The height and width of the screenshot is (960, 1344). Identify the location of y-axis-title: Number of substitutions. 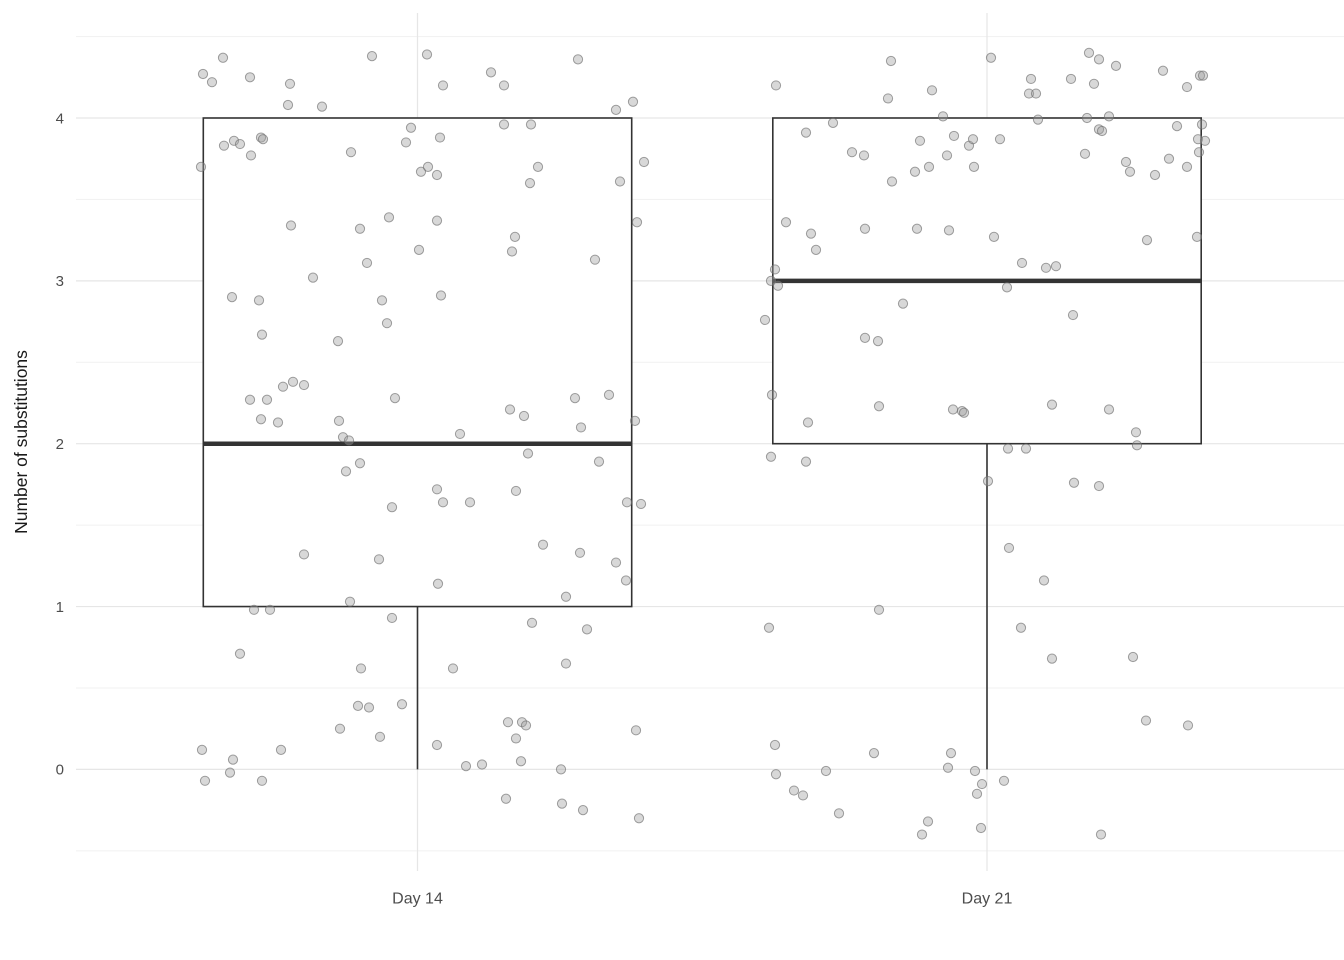
(21, 442).